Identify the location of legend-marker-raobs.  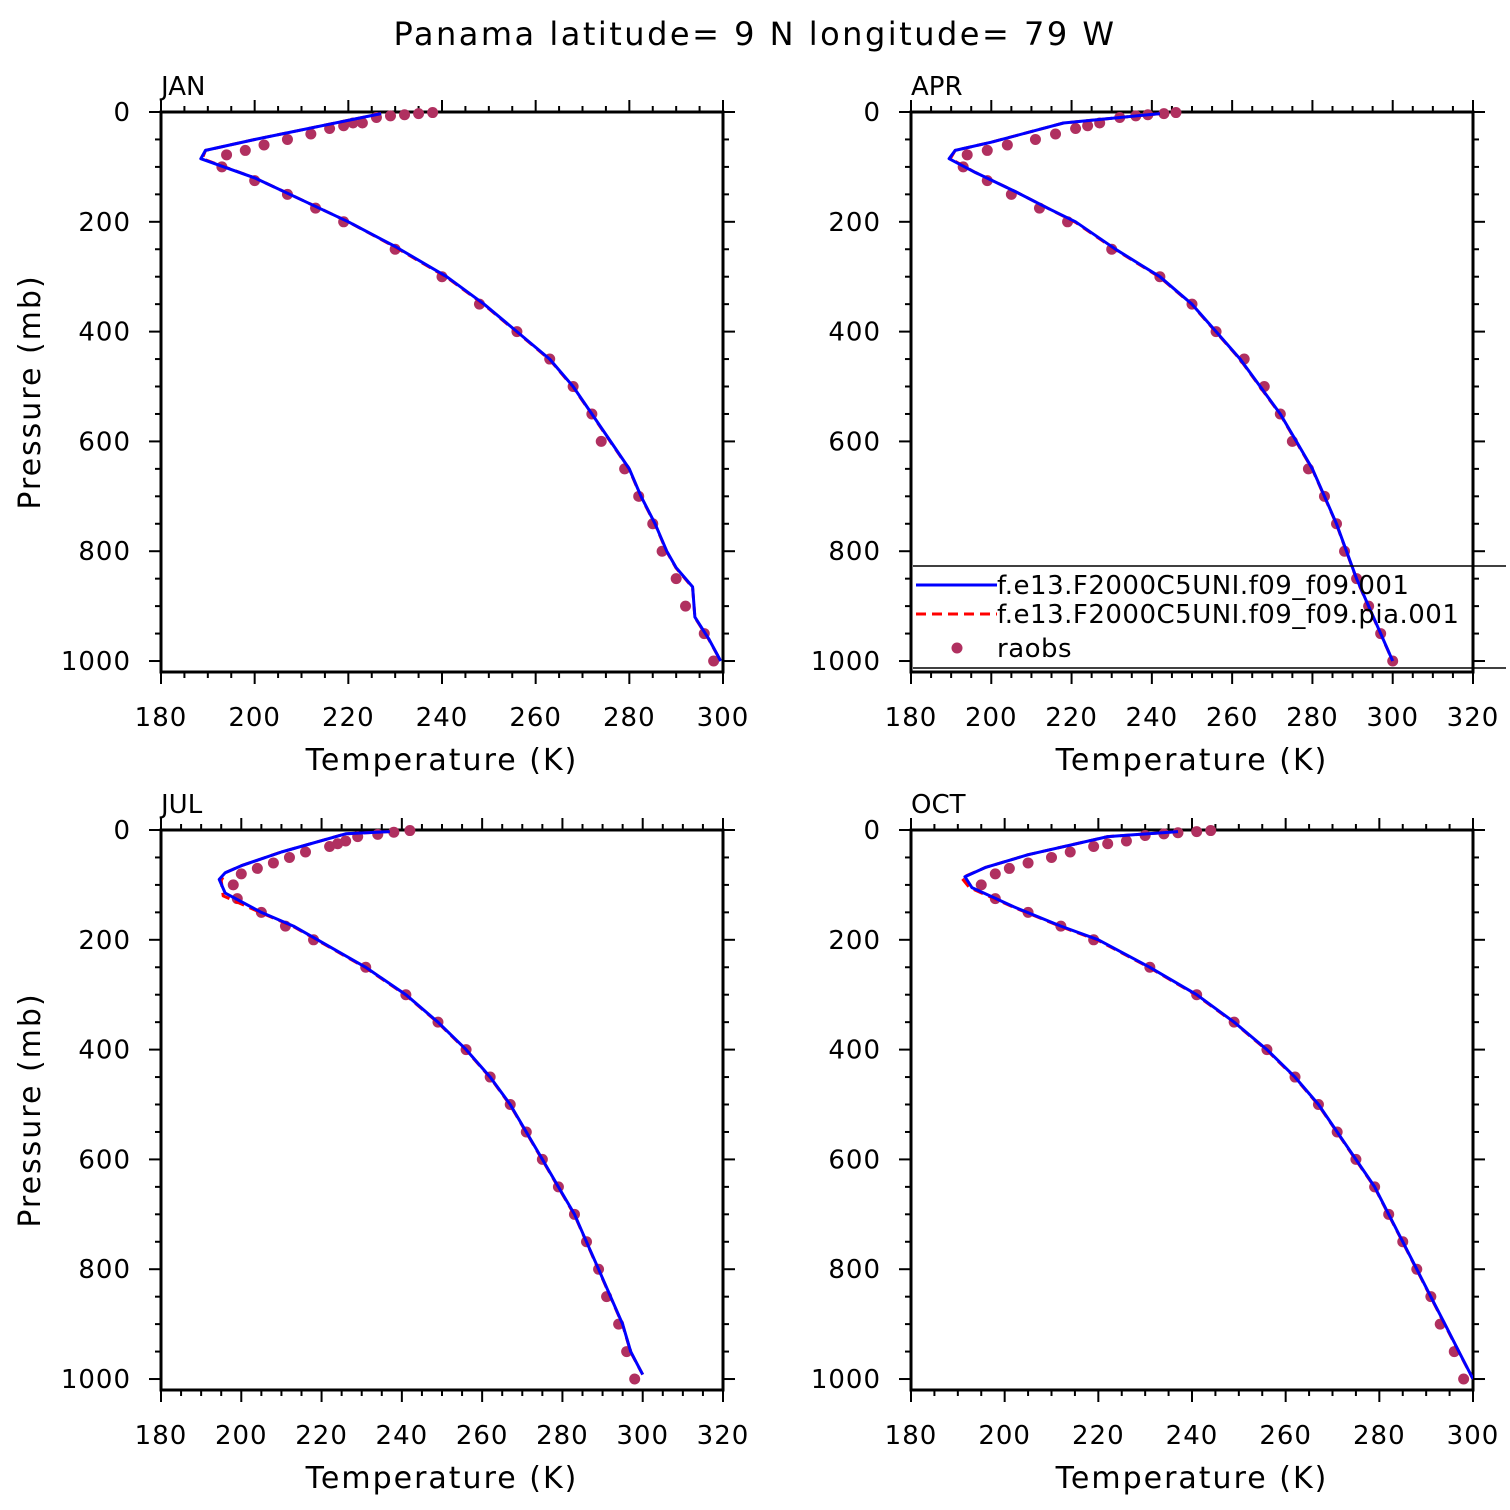
(957, 648).